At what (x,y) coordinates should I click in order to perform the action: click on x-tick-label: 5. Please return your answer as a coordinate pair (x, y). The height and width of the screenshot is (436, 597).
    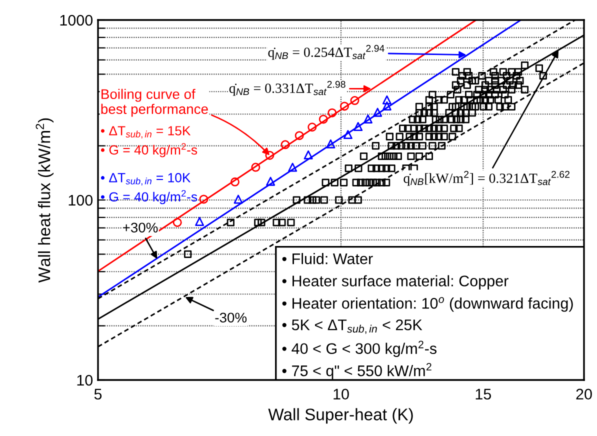
    Looking at the image, I should click on (98, 394).